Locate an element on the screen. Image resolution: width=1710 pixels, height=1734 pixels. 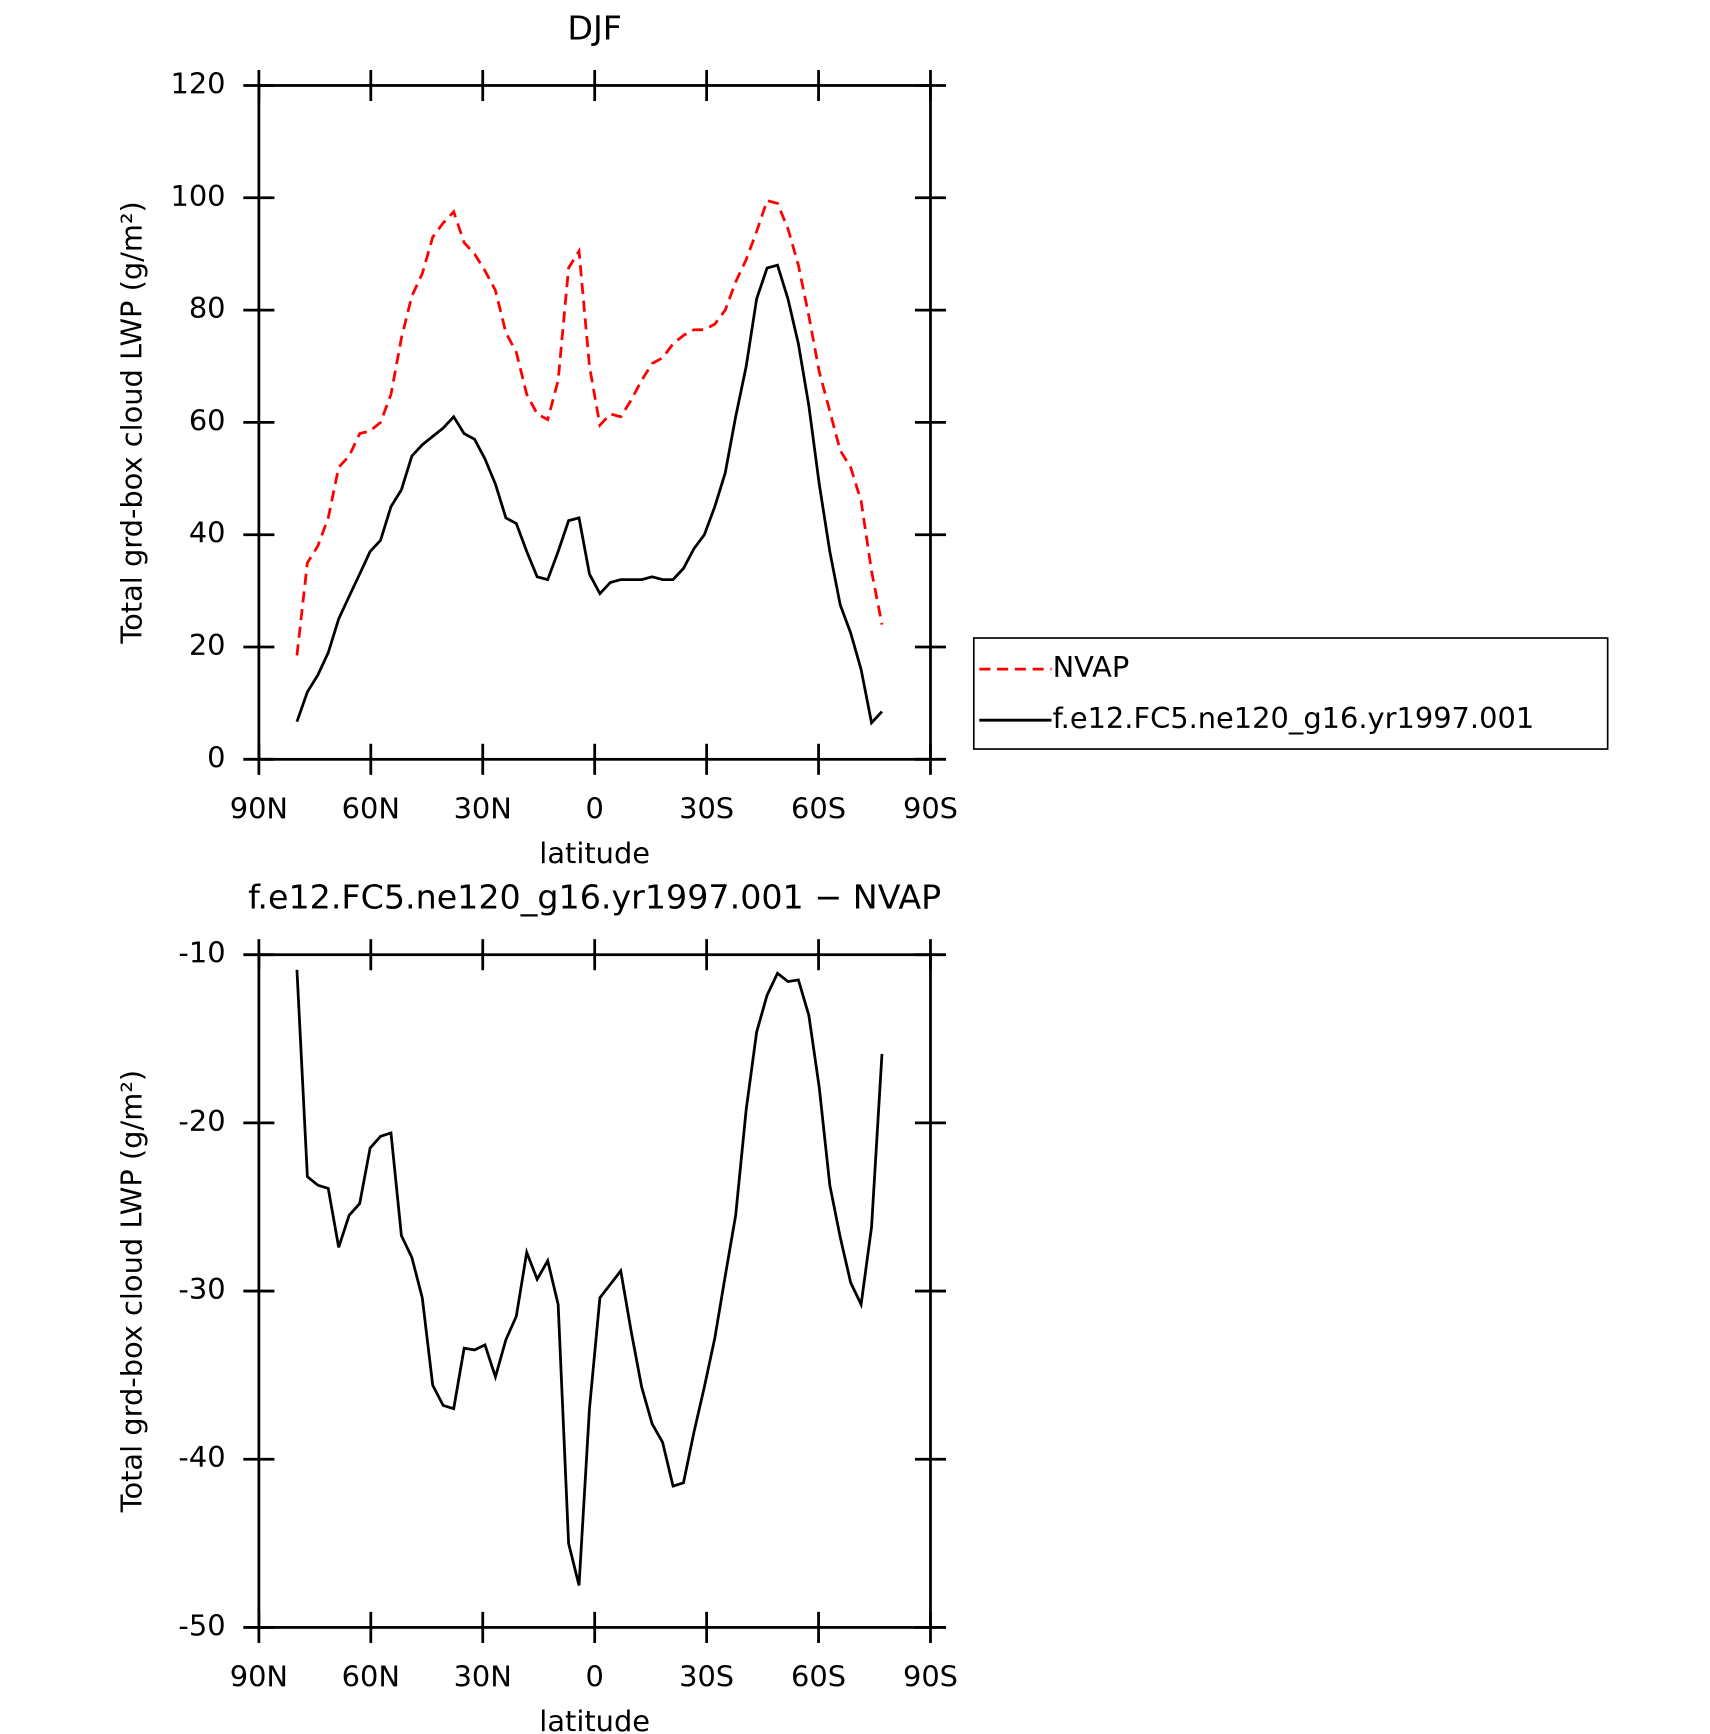
y-tick-label: 0 is located at coordinates (216, 757).